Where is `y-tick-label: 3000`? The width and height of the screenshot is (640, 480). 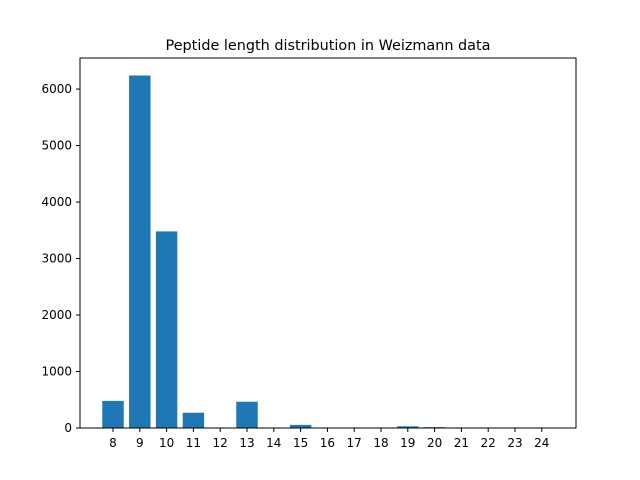 y-tick-label: 3000 is located at coordinates (56, 259).